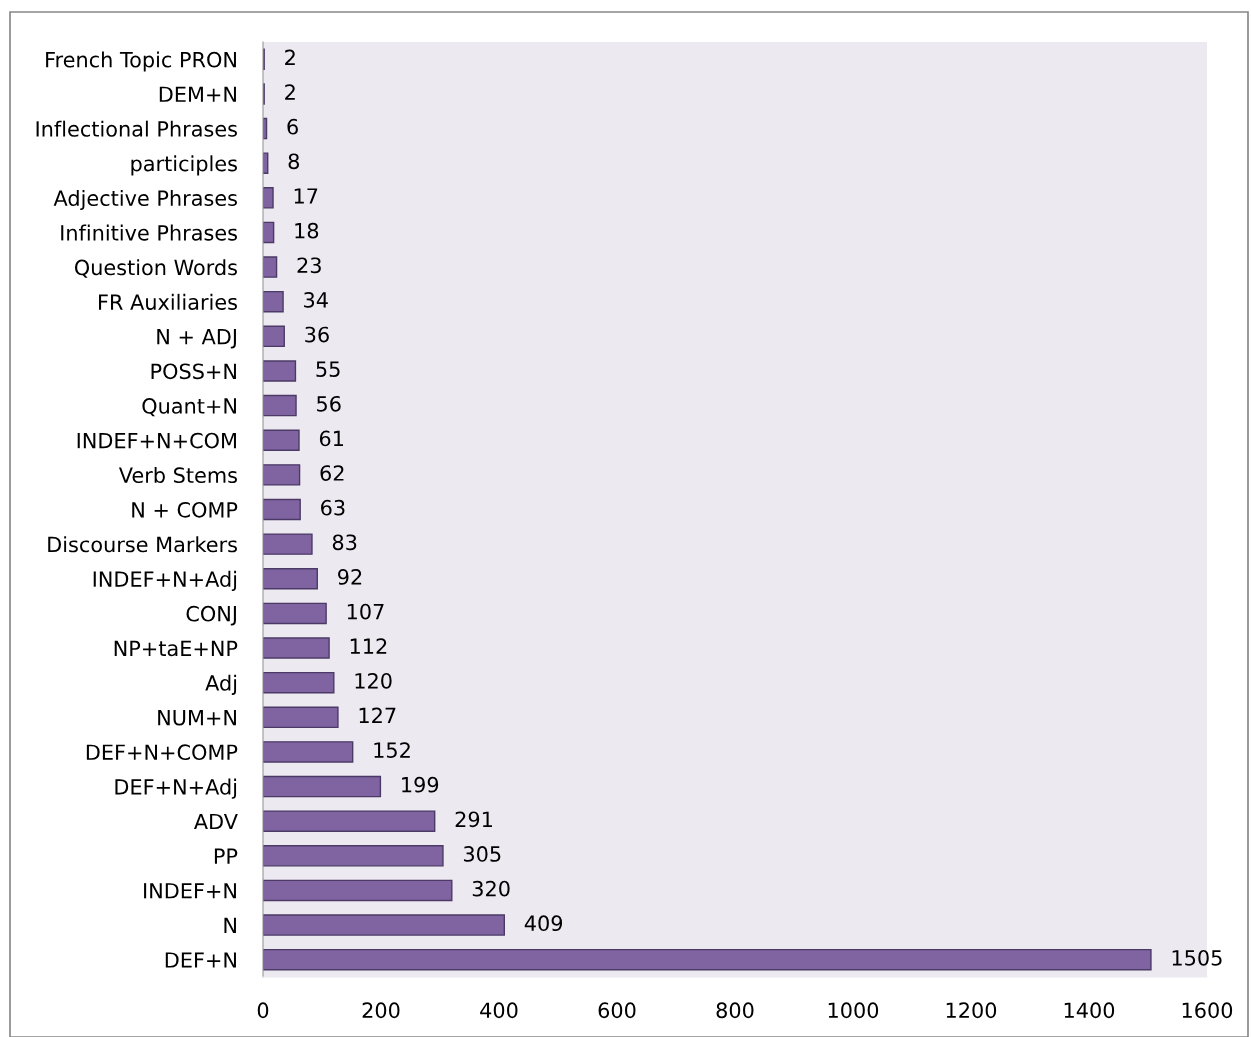  I want to click on y-tick-label: Discourse Markers, so click(142, 544).